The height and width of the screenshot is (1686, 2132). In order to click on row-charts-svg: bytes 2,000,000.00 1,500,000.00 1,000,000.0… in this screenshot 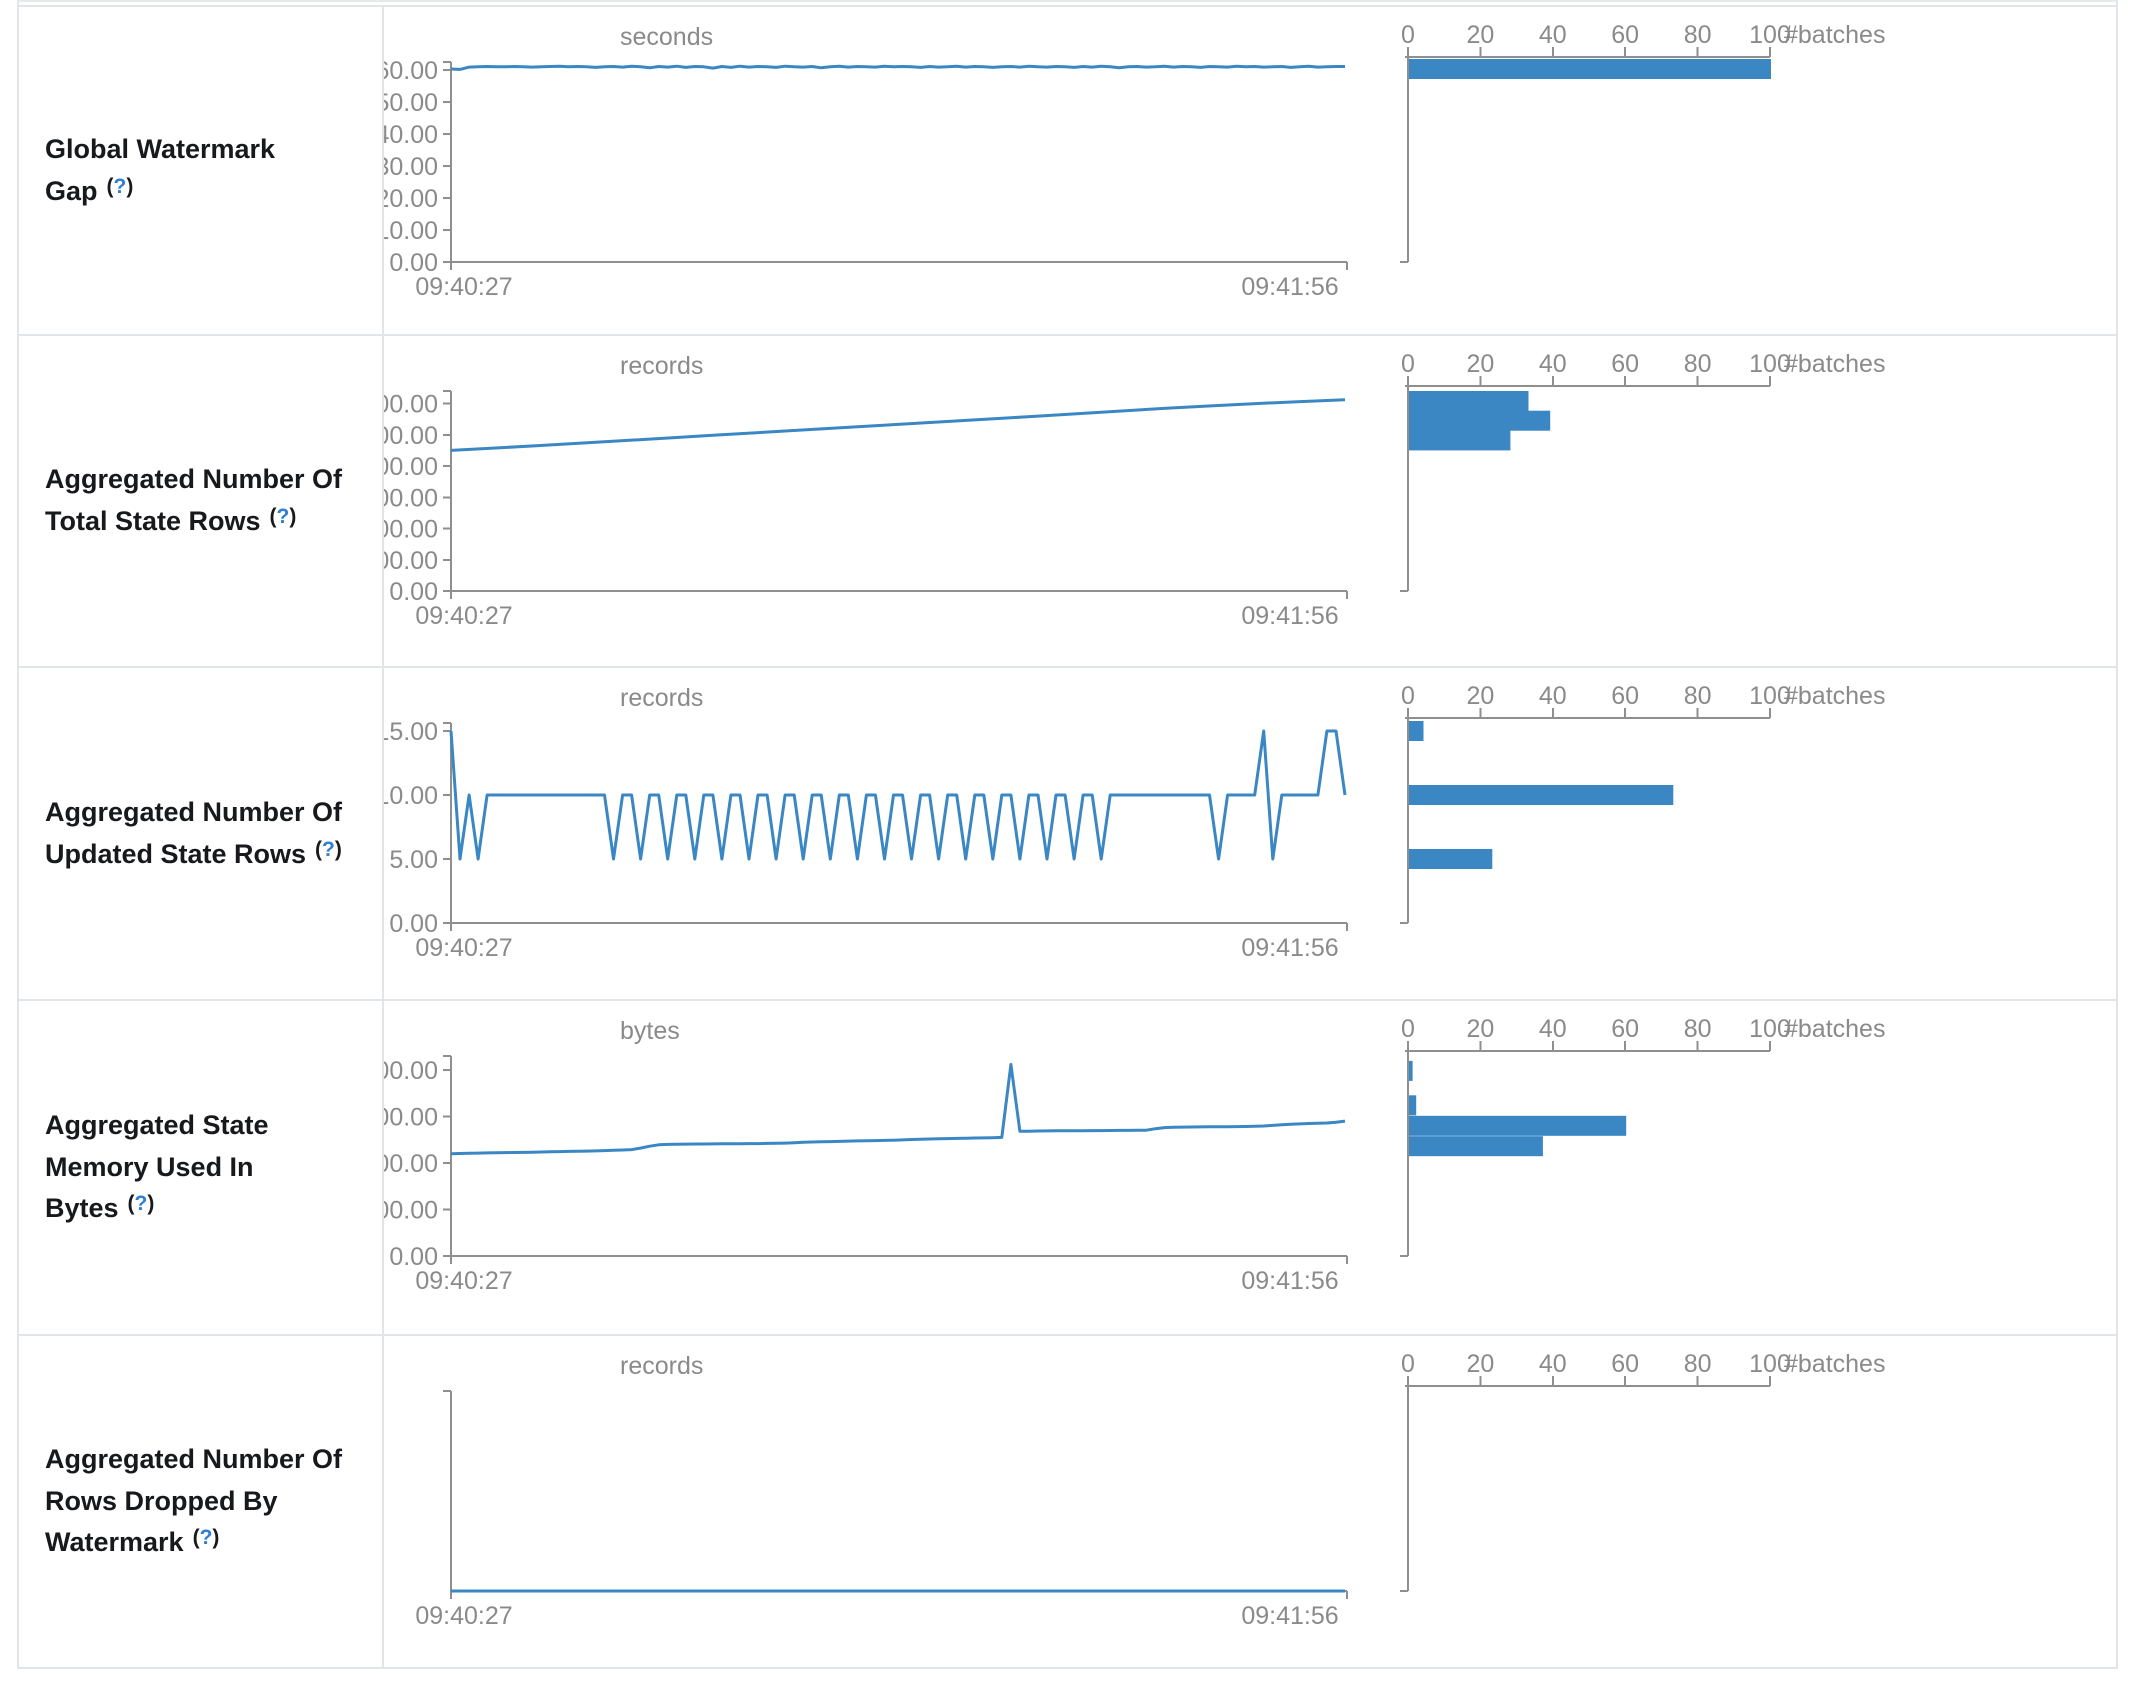, I will do `click(1134, 1155)`.